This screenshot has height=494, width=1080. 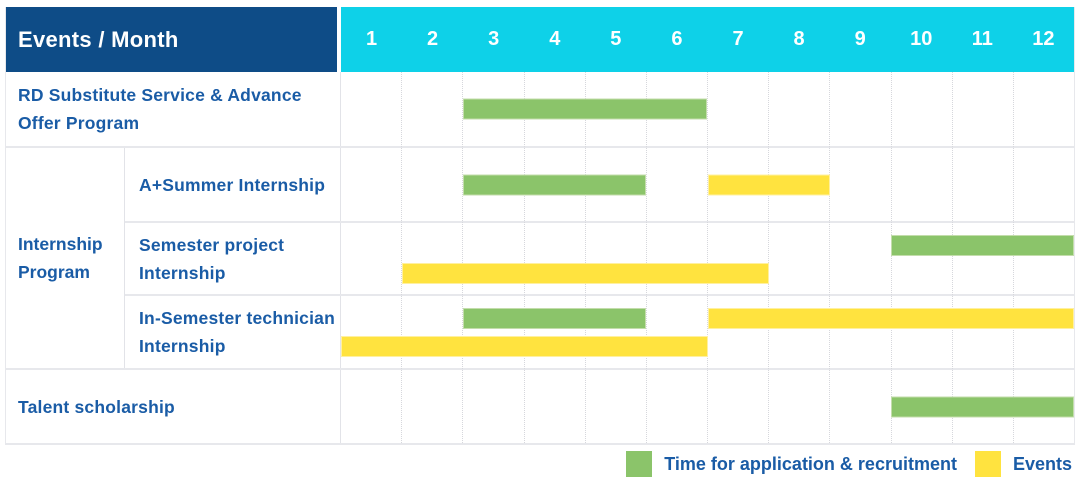 I want to click on subrow-label-text: In-Semester technician Internship, so click(x=237, y=332).